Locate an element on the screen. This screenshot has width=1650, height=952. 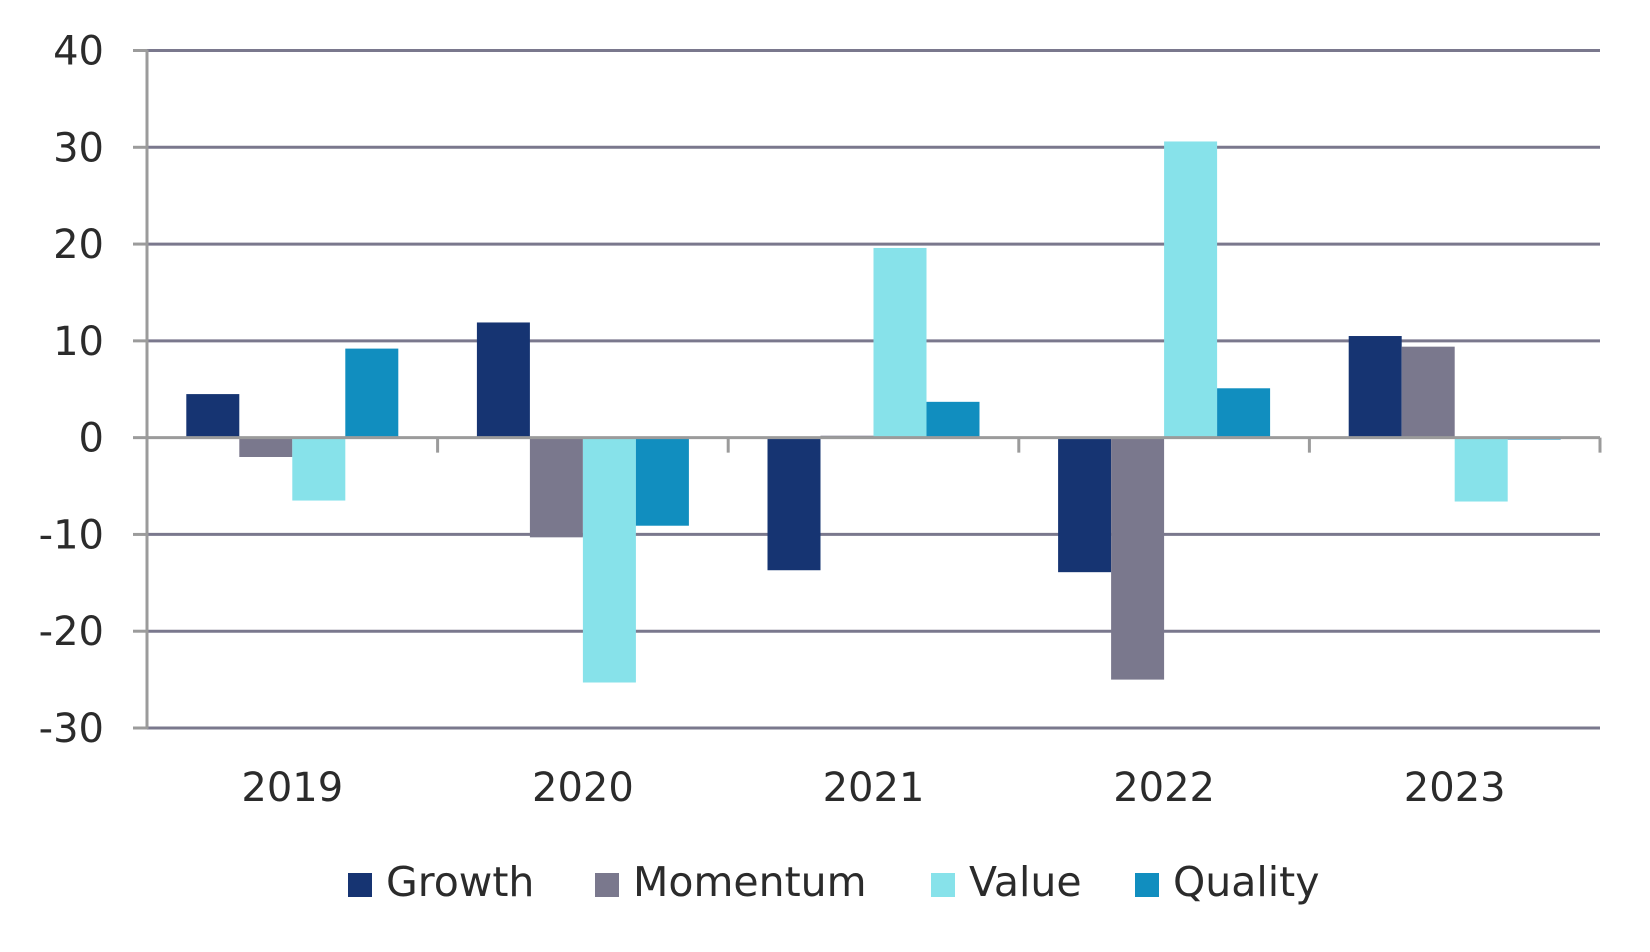
legend-swatch-value is located at coordinates (943, 885).